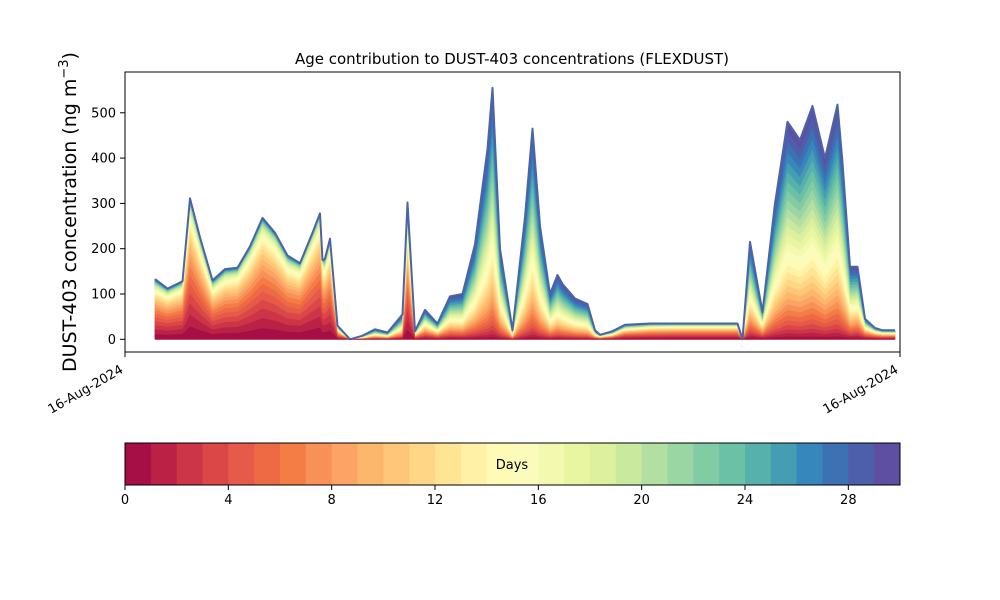 The height and width of the screenshot is (600, 1000). Describe the element at coordinates (103, 204) in the screenshot. I see `y-tick-label: 300` at that location.